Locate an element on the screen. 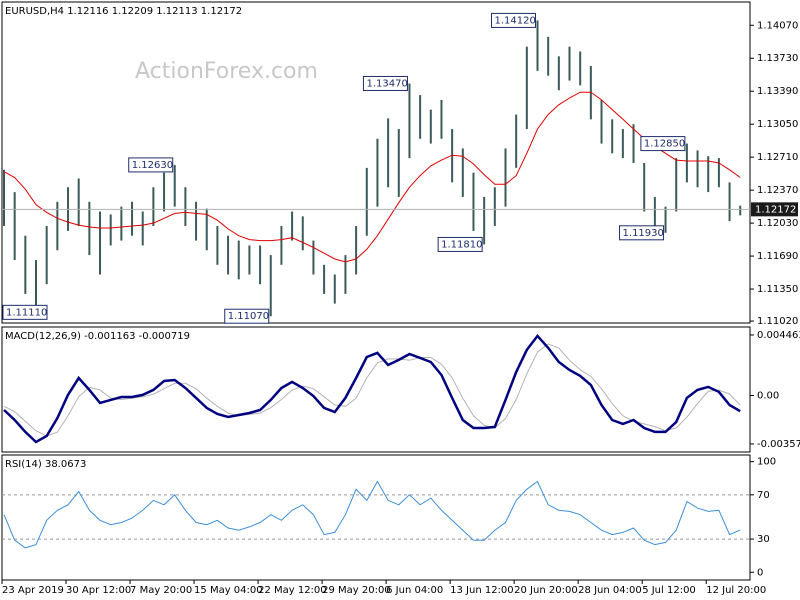 This screenshot has height=600, width=800. last-price-box is located at coordinates (774, 209).